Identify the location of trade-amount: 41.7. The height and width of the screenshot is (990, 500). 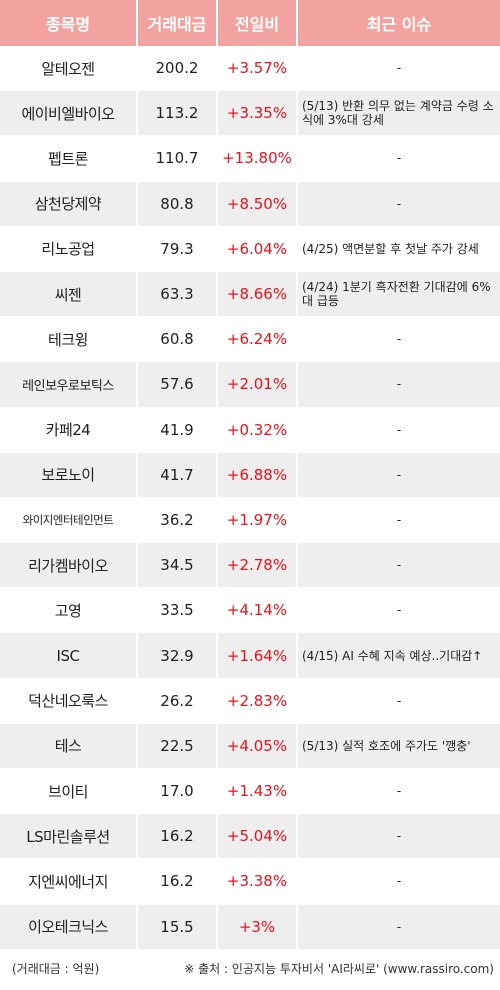
(176, 475).